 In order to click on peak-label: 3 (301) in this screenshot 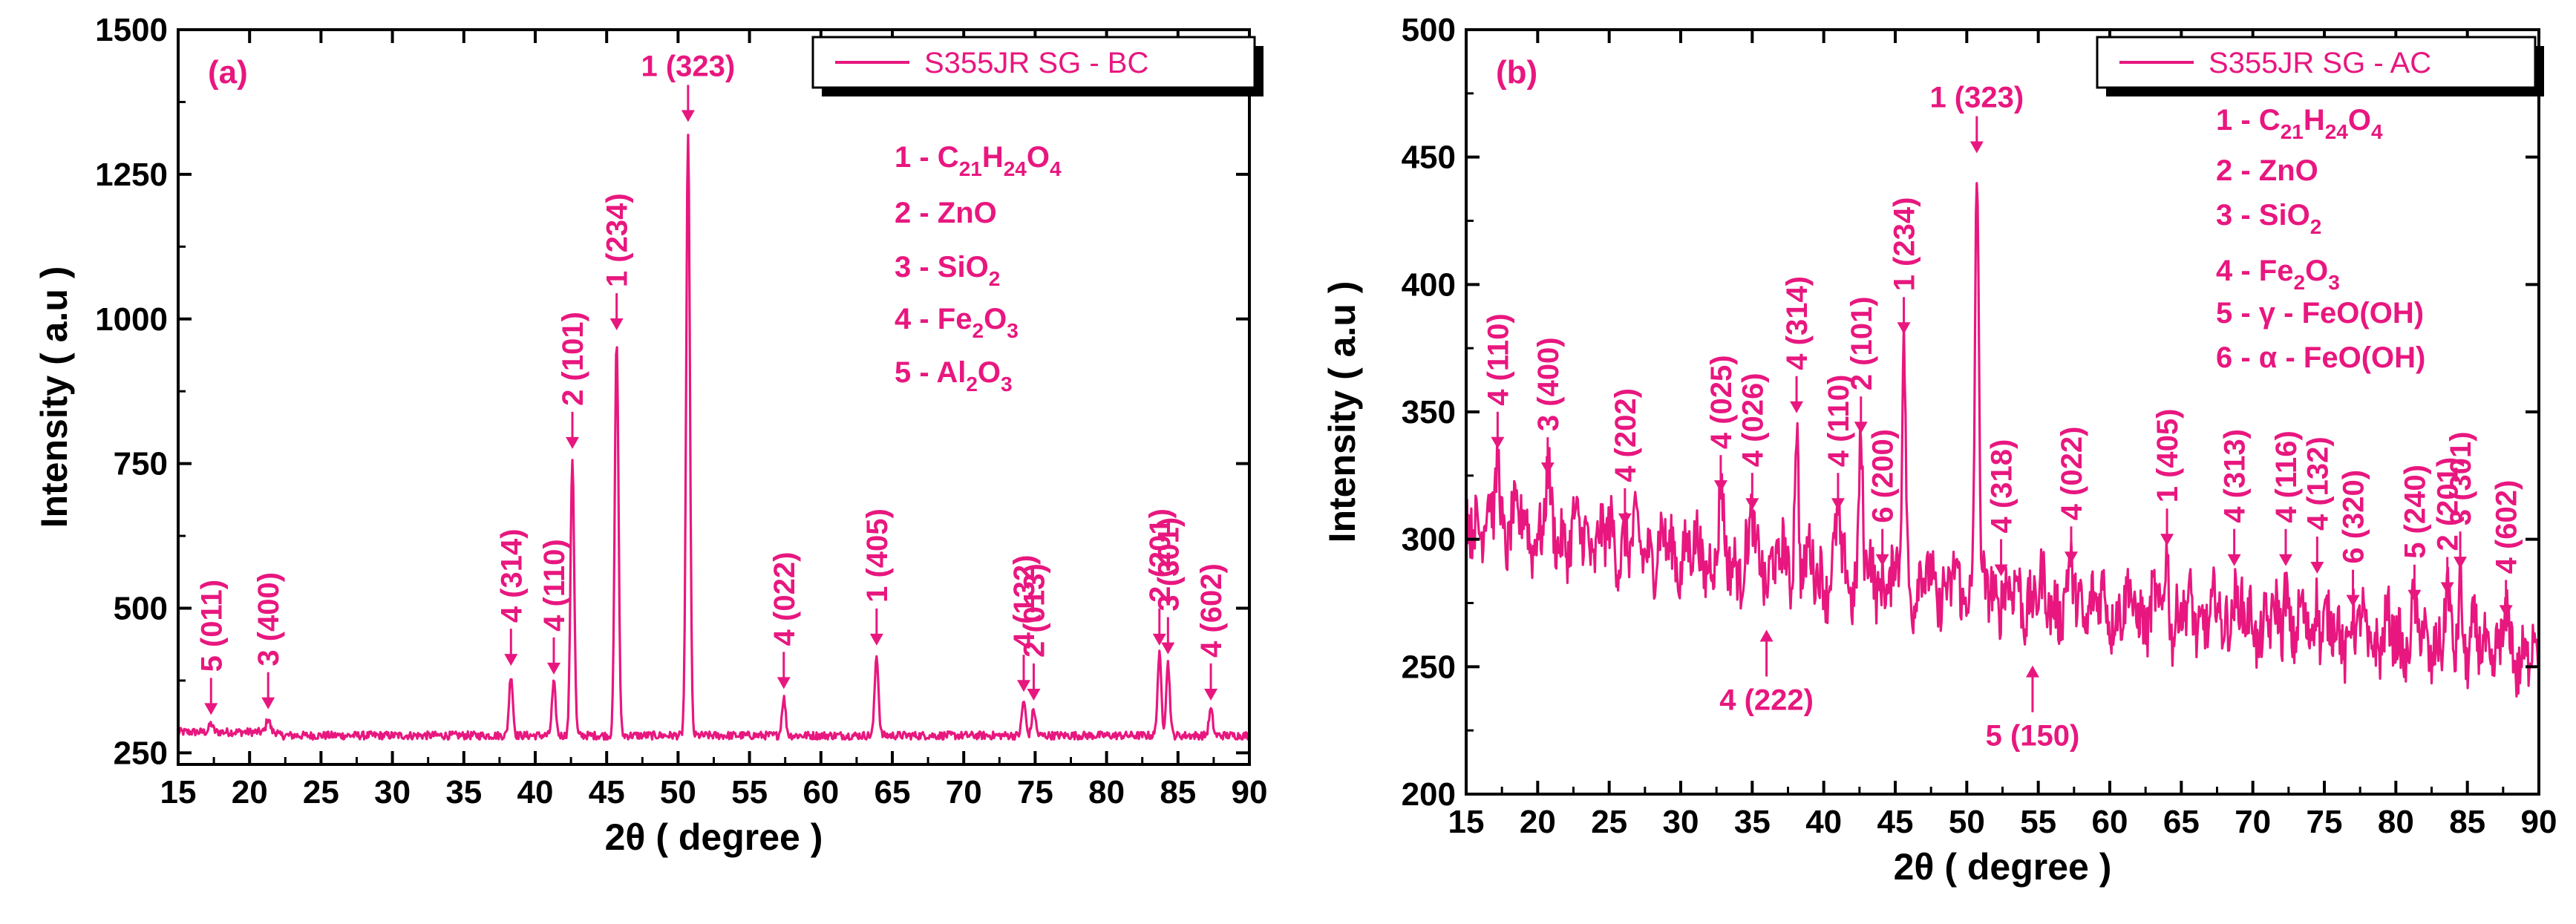, I will do `click(1168, 564)`.